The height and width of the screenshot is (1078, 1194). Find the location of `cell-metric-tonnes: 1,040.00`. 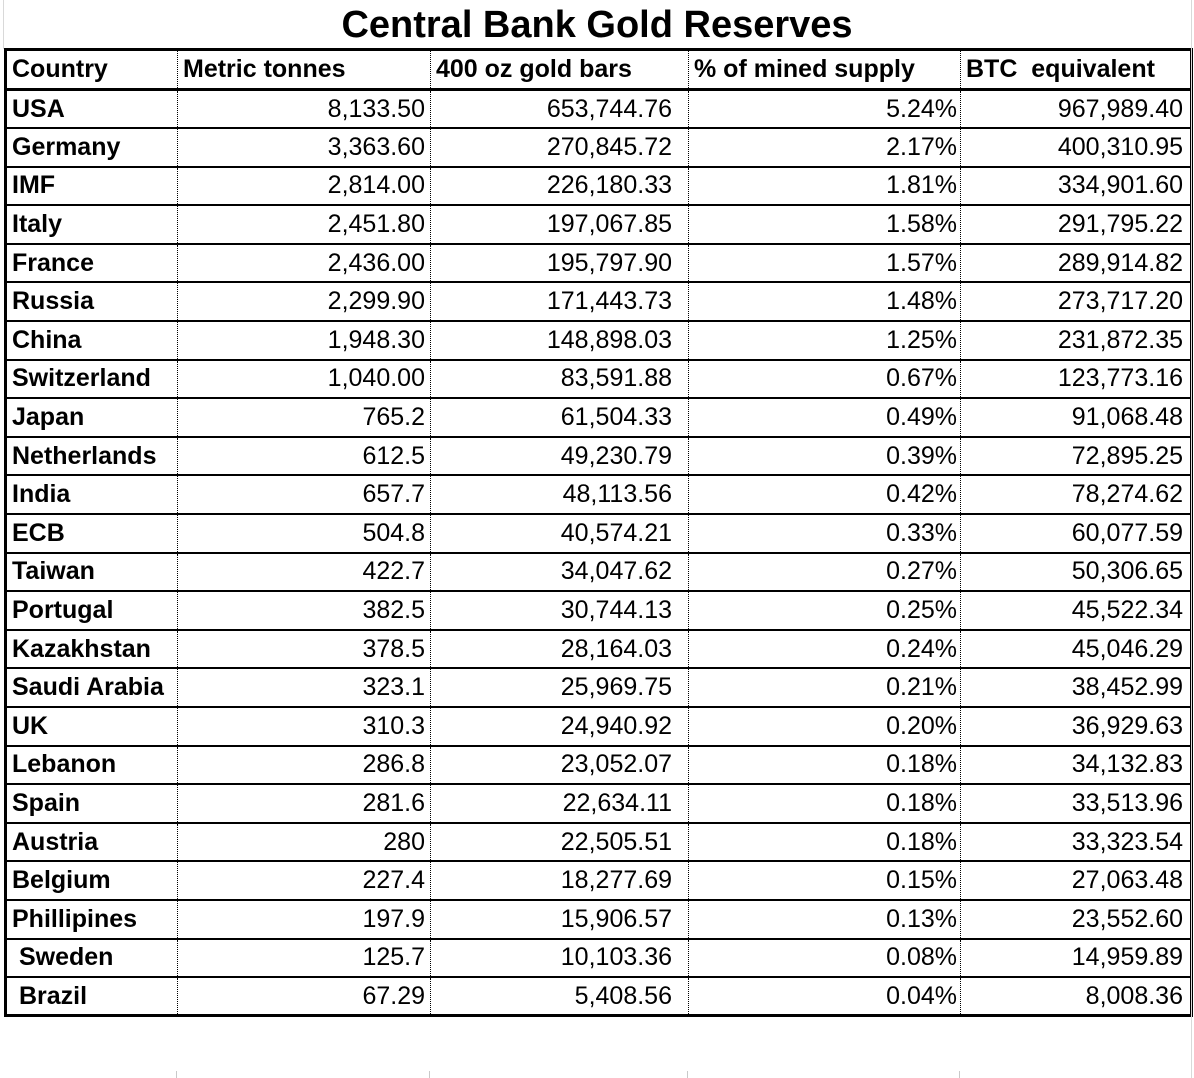

cell-metric-tonnes: 1,040.00 is located at coordinates (304, 379).